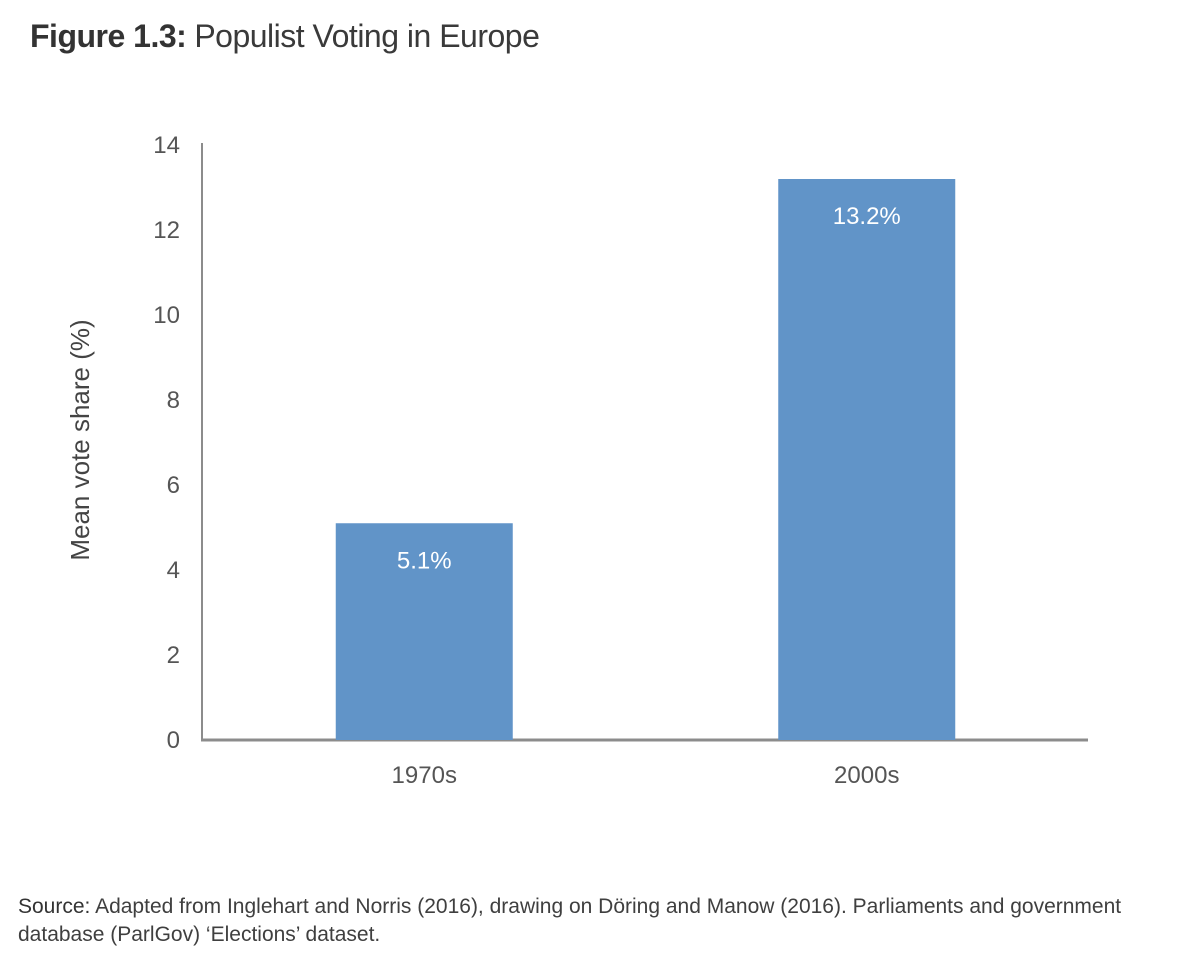  I want to click on y-tick-label: 6, so click(173, 485).